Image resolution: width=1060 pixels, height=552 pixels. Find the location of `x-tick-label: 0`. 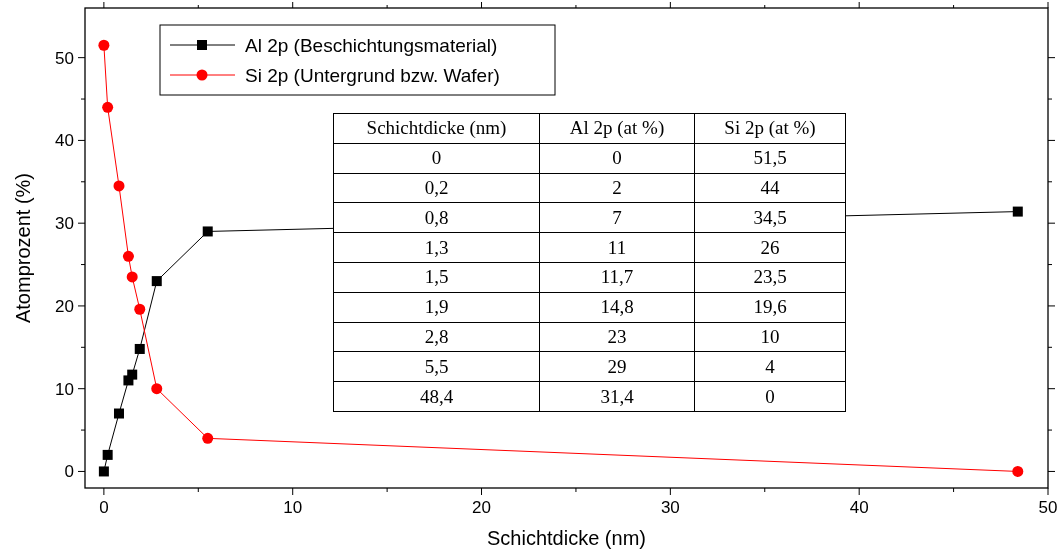

x-tick-label: 0 is located at coordinates (104, 507).